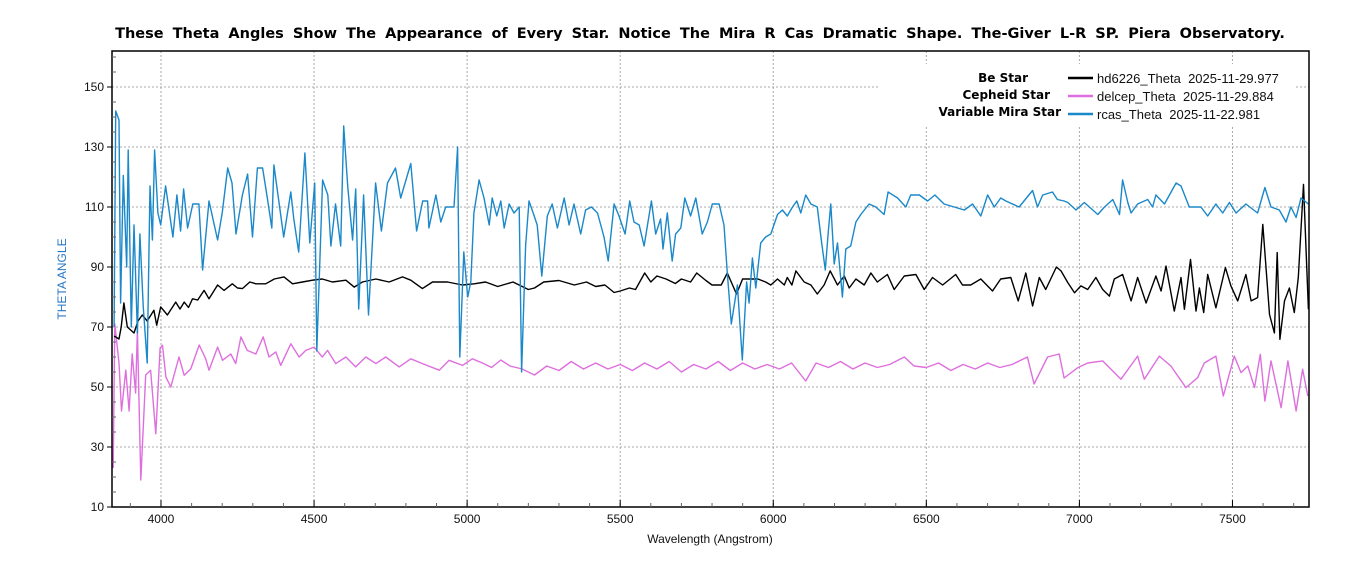 This screenshot has width=1350, height=570. What do you see at coordinates (710, 539) in the screenshot?
I see `x-axis-label: Wavelength (Angstrom)` at bounding box center [710, 539].